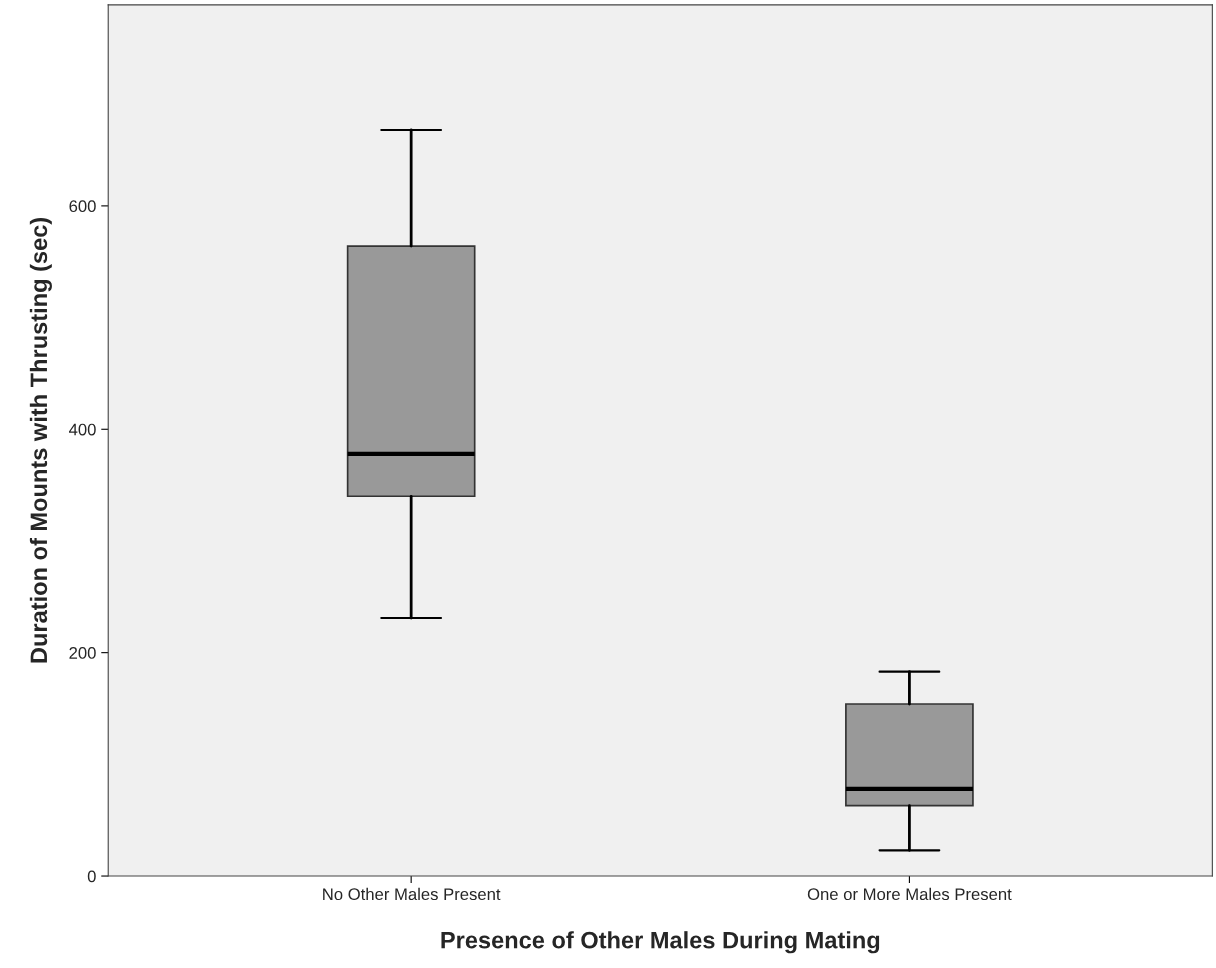 This screenshot has width=1216, height=968. What do you see at coordinates (660, 942) in the screenshot?
I see `x-axis-title: Presence of Other Males During Mating` at bounding box center [660, 942].